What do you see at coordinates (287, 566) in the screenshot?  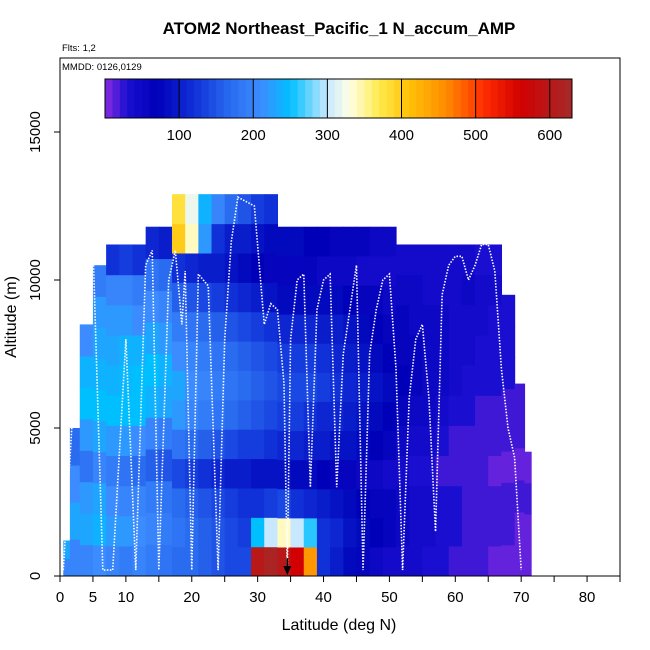 I see `marker-layer` at bounding box center [287, 566].